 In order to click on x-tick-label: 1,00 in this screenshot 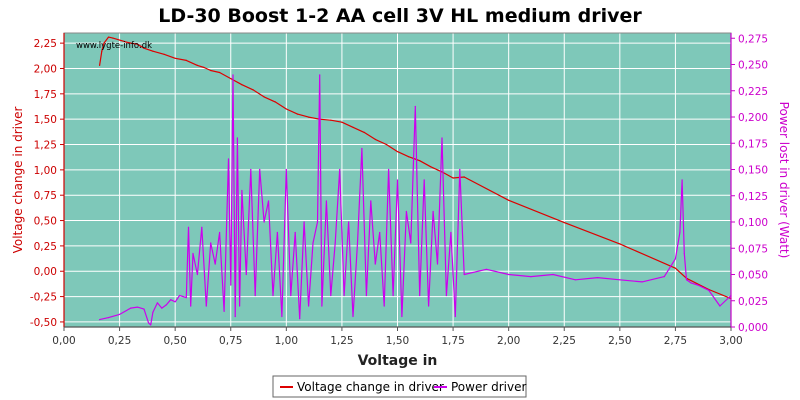, I will do `click(286, 341)`.